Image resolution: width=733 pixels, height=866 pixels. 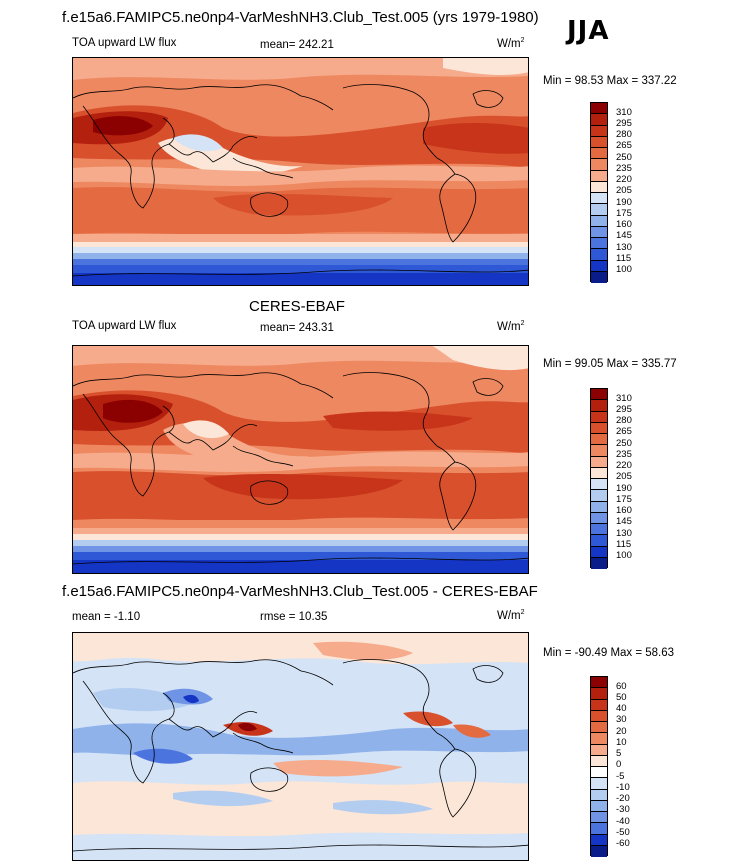 I want to click on panel2-title: CERES-EBAF, so click(x=297, y=306).